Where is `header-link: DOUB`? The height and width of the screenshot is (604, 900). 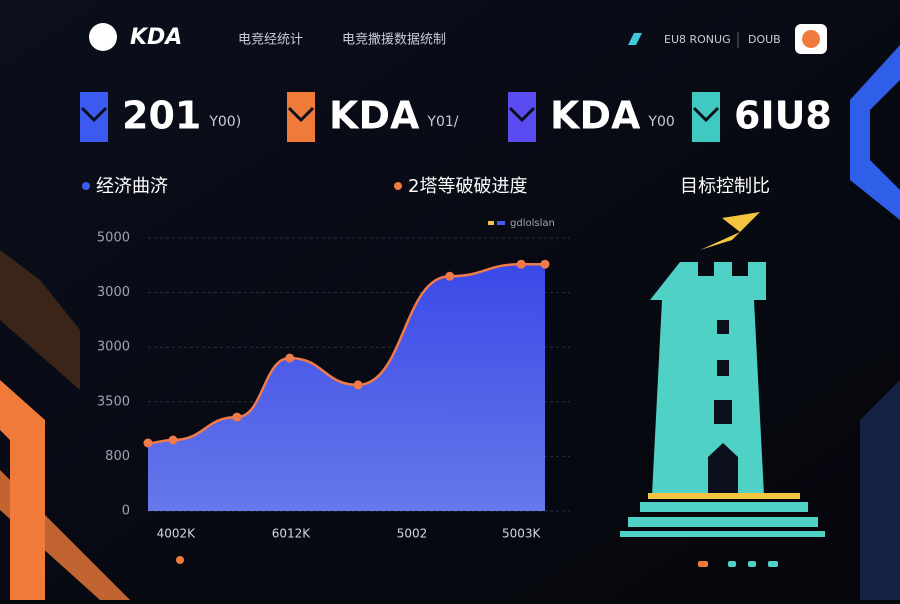
header-link: DOUB is located at coordinates (764, 39).